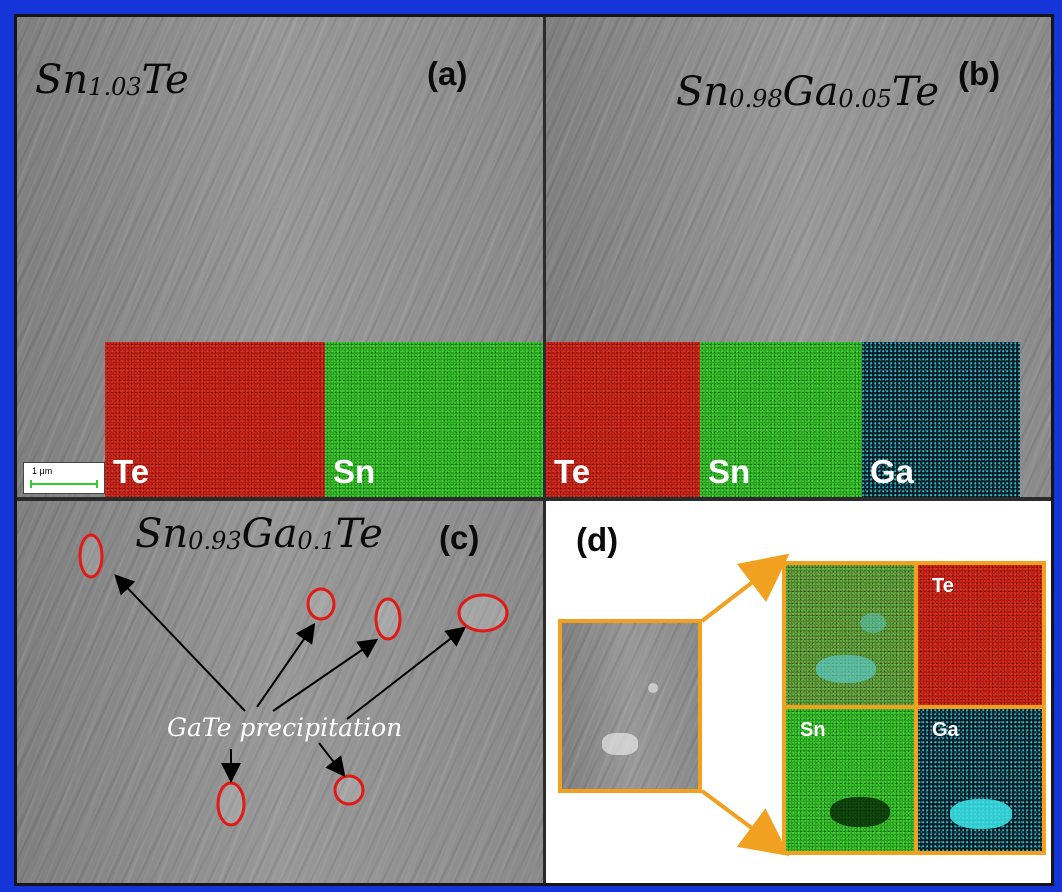 The image size is (1062, 892). What do you see at coordinates (865, 99) in the screenshot?
I see `formula-b-sub: 0.05` at bounding box center [865, 99].